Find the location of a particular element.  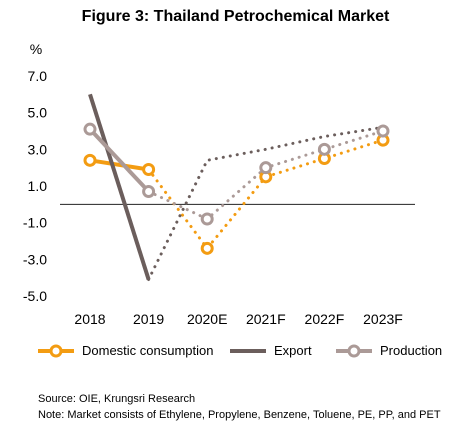

x-tick-label: 2022F is located at coordinates (325, 319).